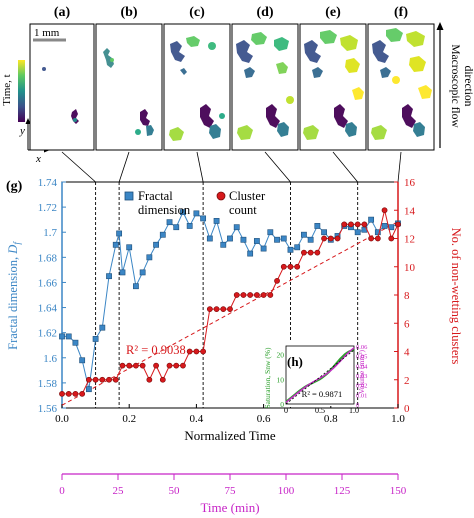 This screenshot has width=474, height=518. What do you see at coordinates (129, 419) in the screenshot?
I see `bottom-tick-label: 0.2` at bounding box center [129, 419].